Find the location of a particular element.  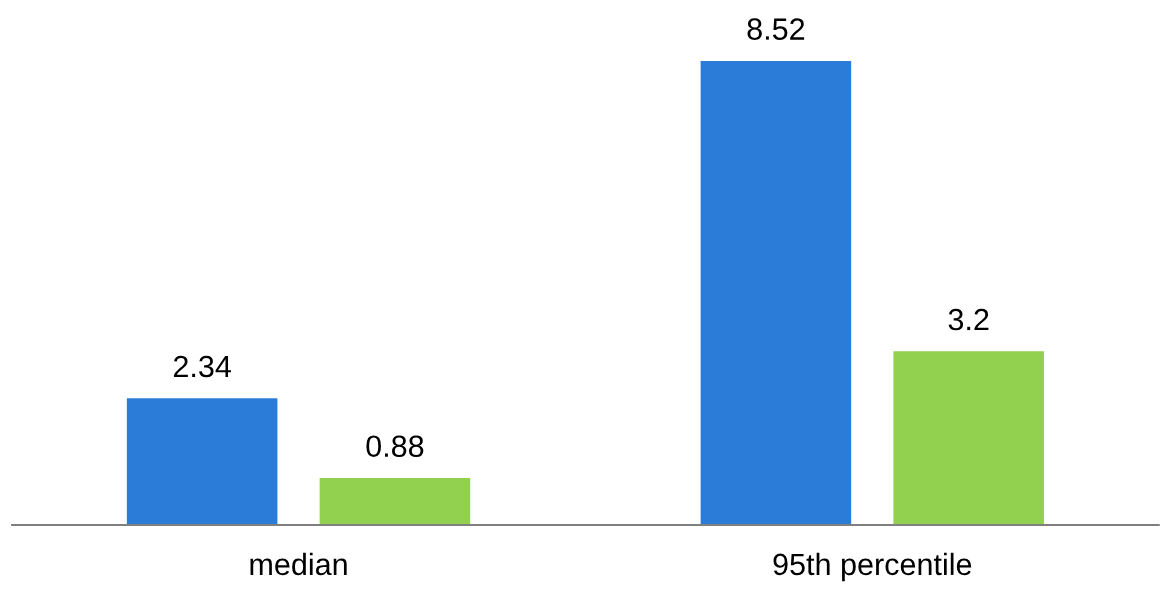

data-label: 8.52 is located at coordinates (776, 29).